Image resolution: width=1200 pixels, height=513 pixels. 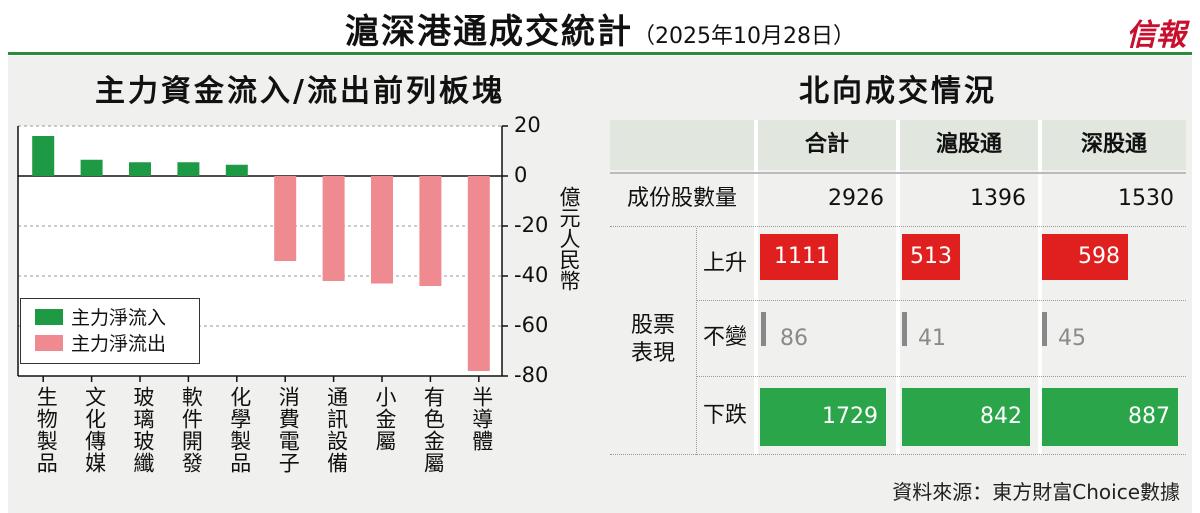 What do you see at coordinates (1146, 198) in the screenshot?
I see `constituents-shenzhen: 1530` at bounding box center [1146, 198].